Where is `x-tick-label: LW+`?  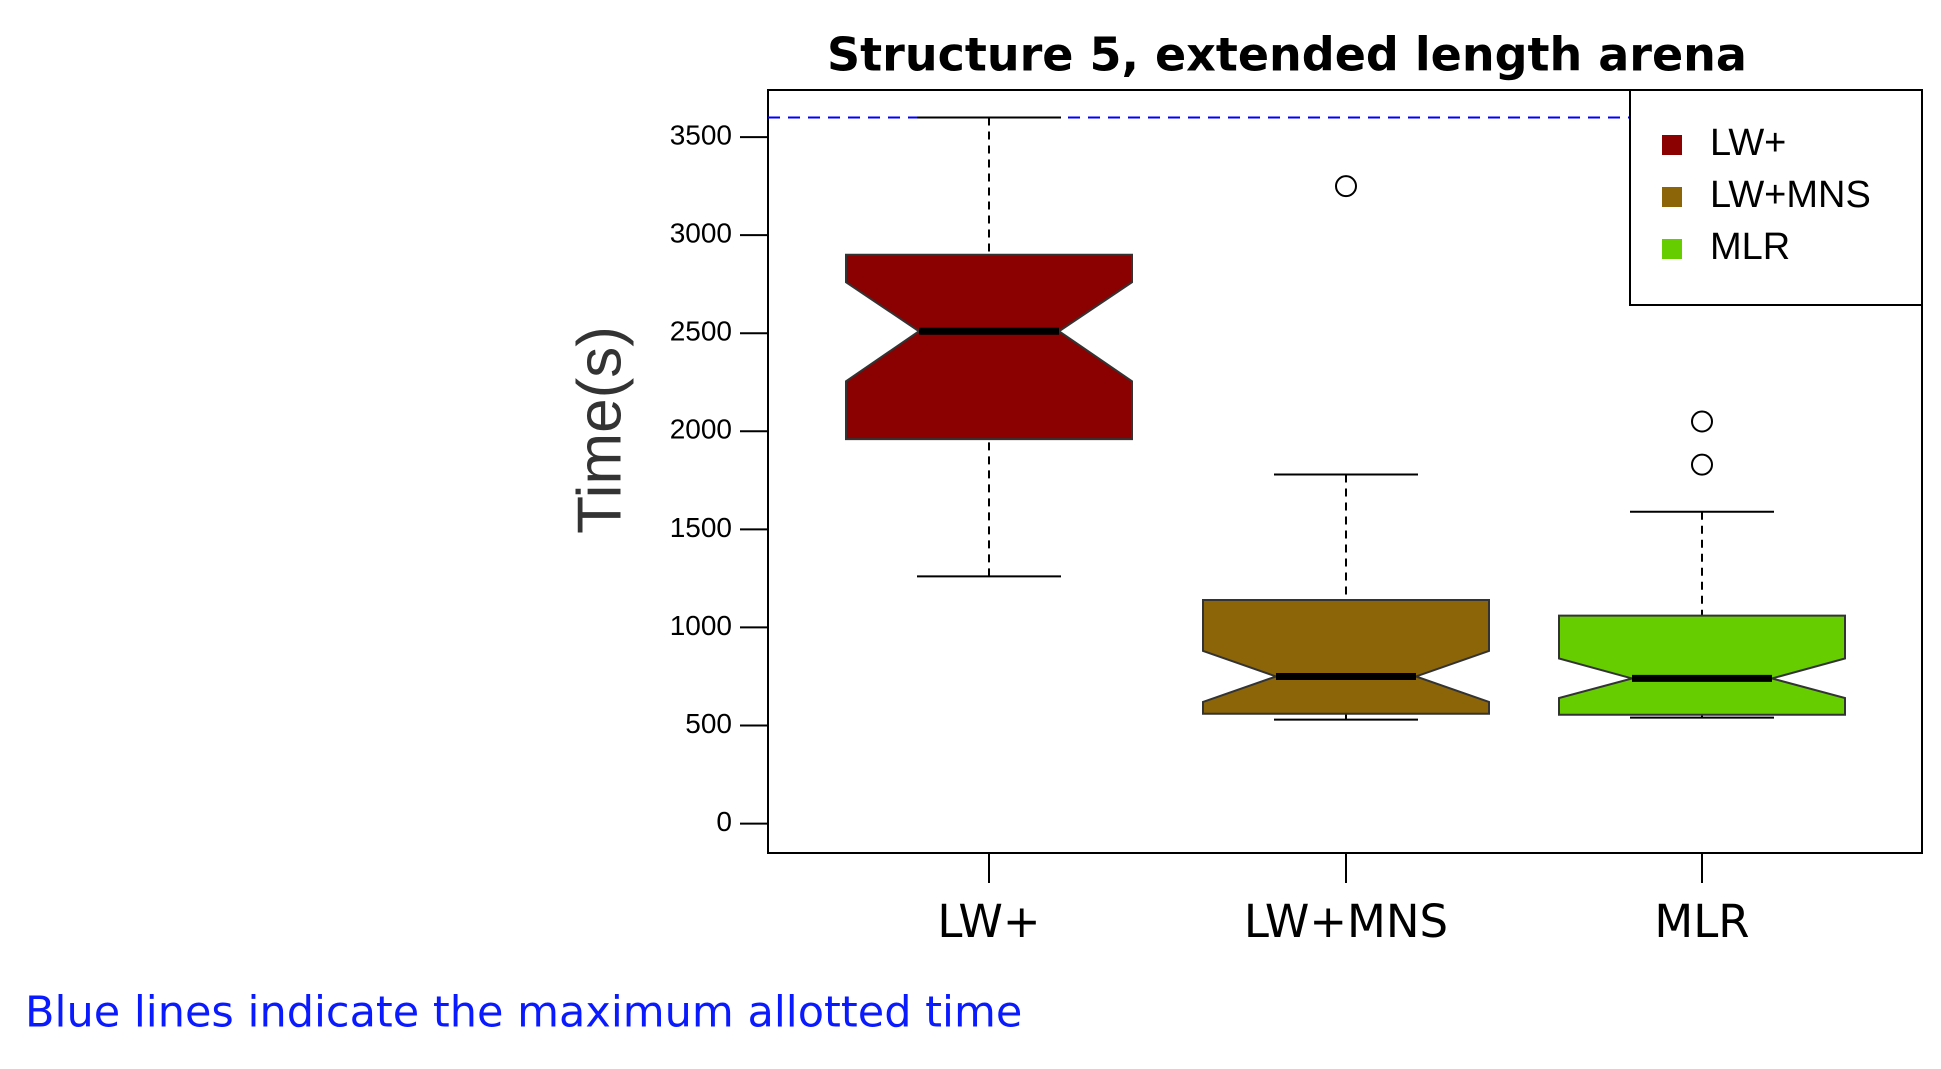
x-tick-label: LW+ is located at coordinates (988, 921).